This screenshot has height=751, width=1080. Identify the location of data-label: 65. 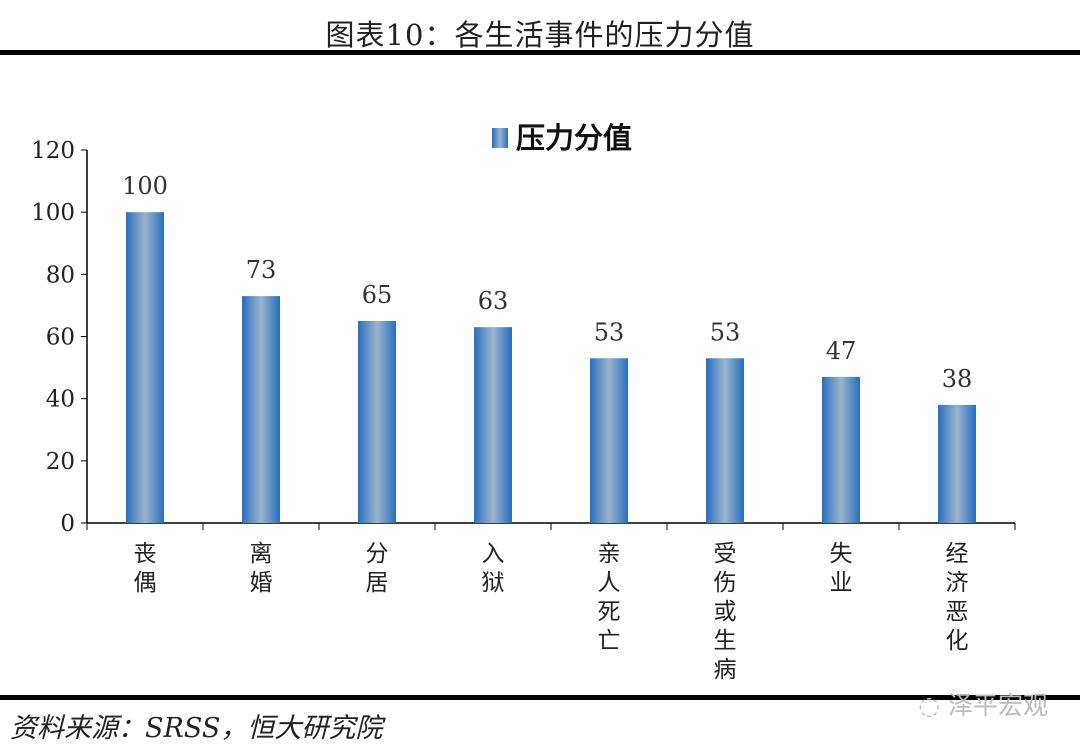
(377, 295).